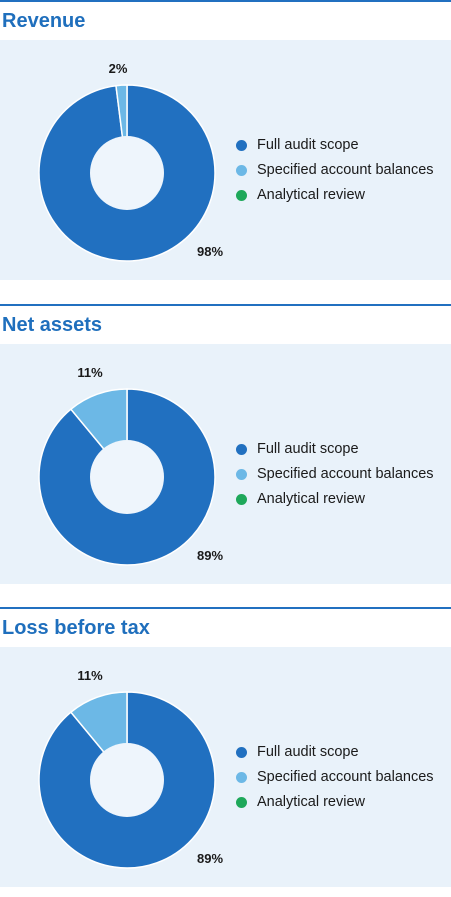 Image resolution: width=451 pixels, height=897 pixels. I want to click on data-label-full-audit-scope: 98%, so click(210, 251).